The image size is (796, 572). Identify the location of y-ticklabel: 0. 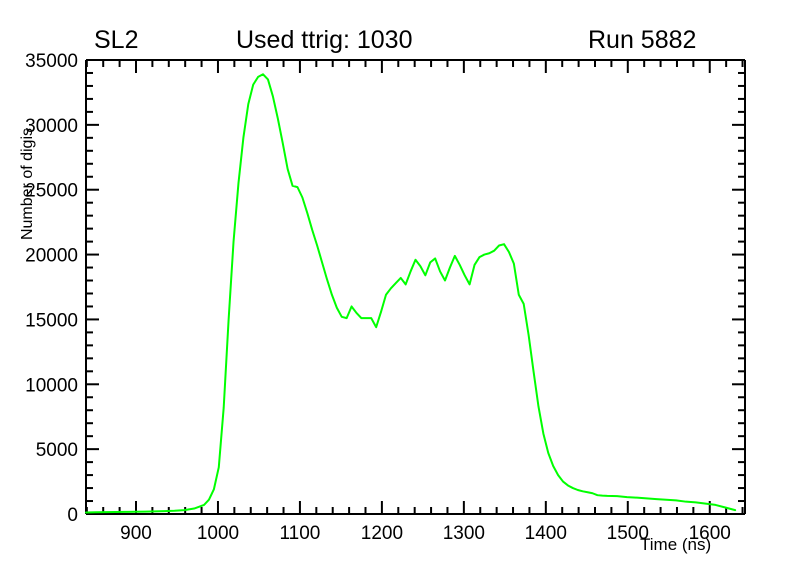
(72, 515).